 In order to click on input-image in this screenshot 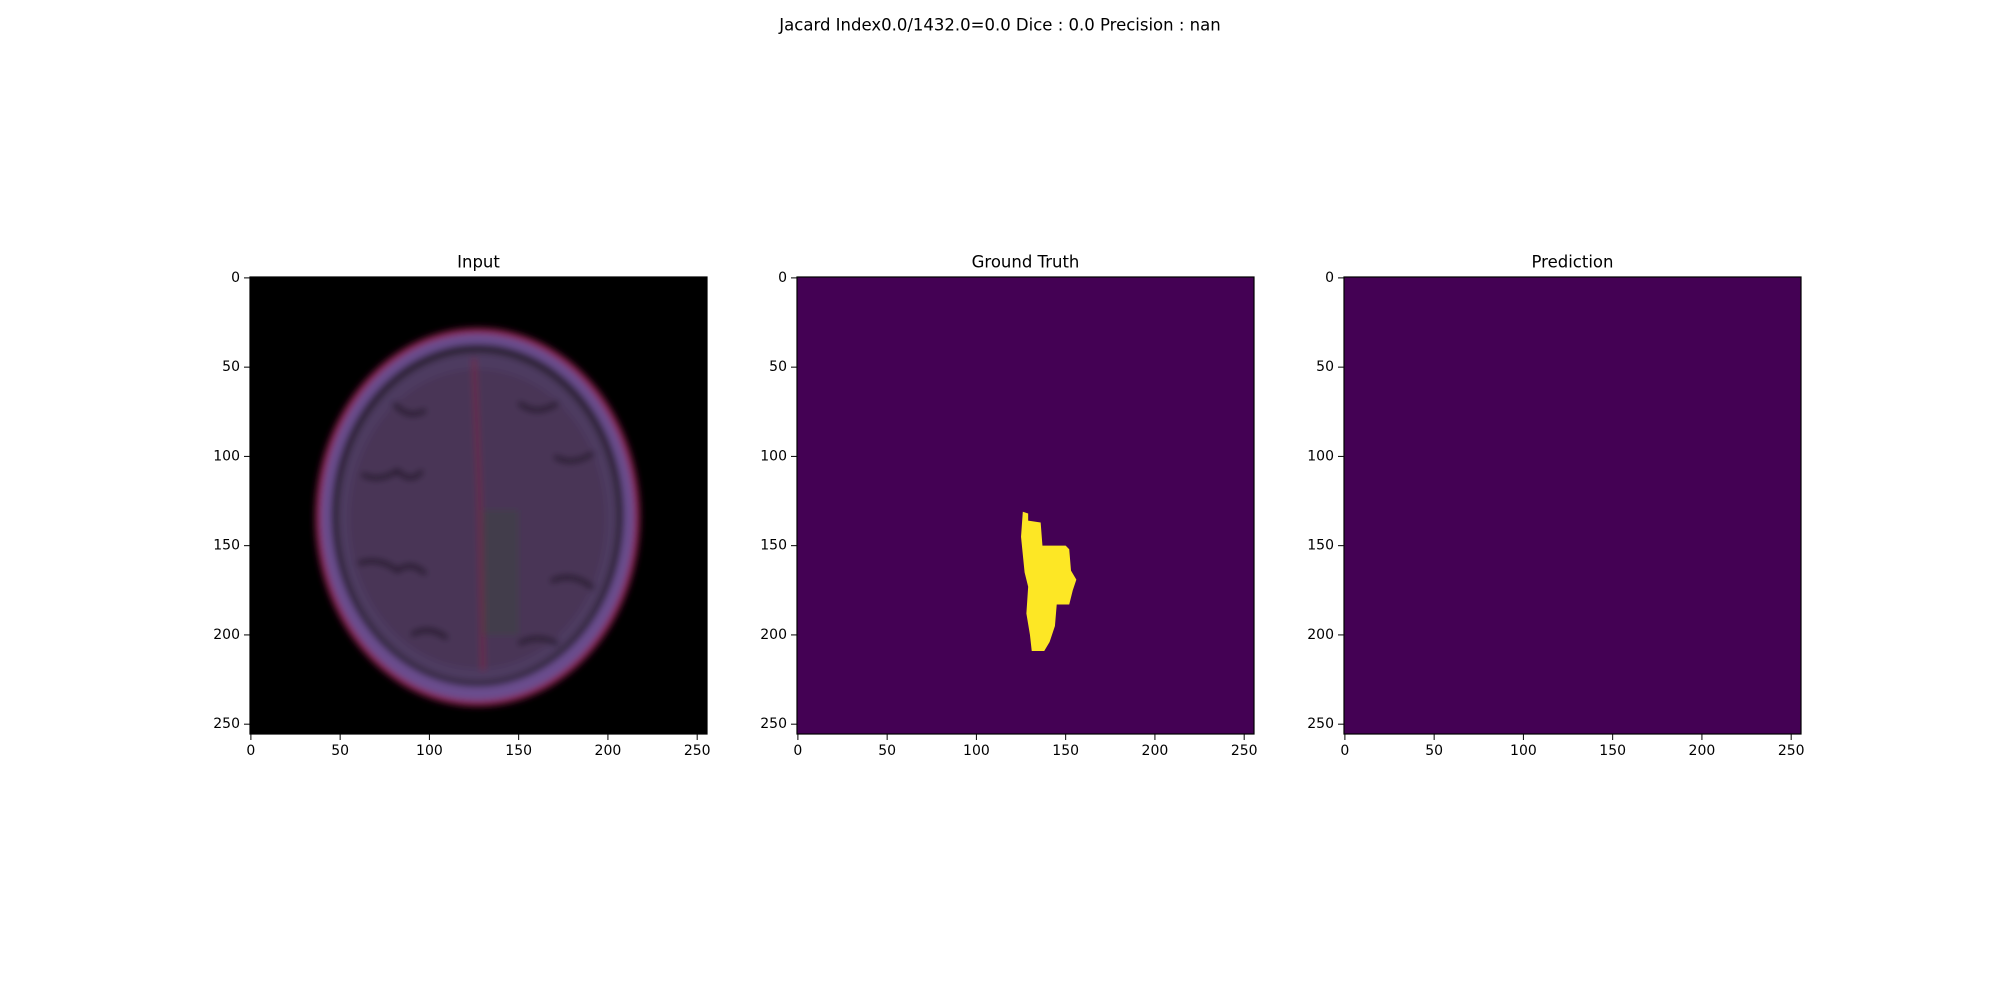, I will do `click(478, 505)`.